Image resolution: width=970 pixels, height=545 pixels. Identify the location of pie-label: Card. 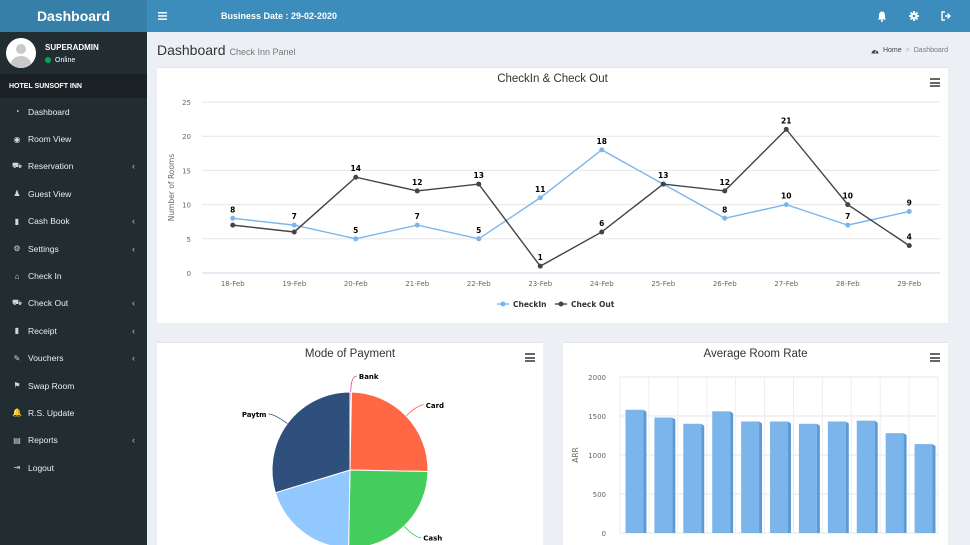
(435, 406).